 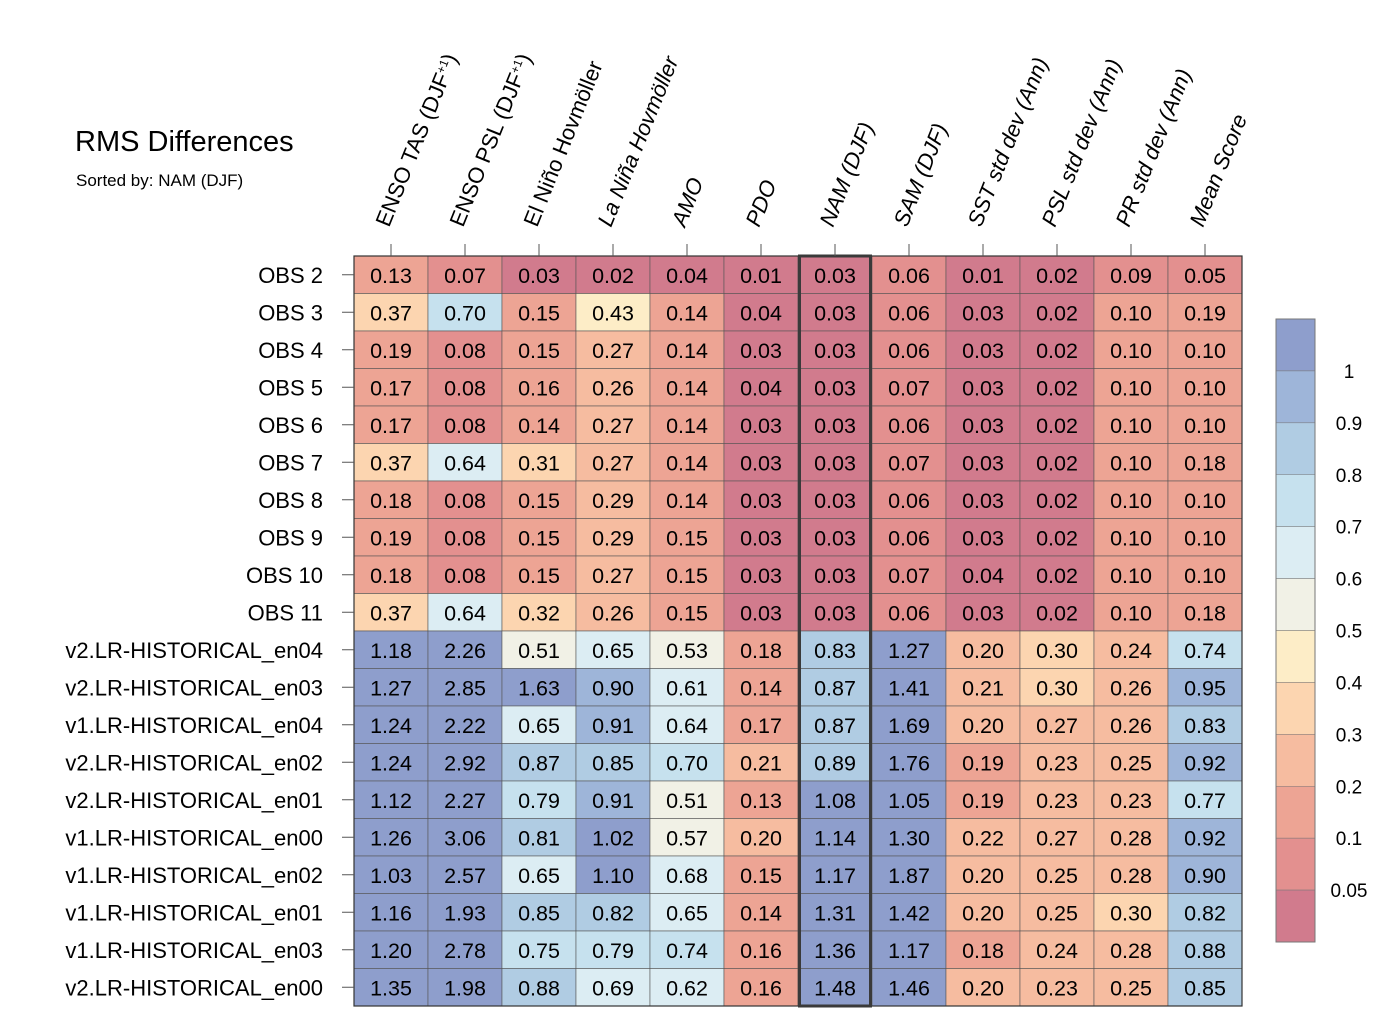 I want to click on cell-label: 1.16, so click(x=391, y=913).